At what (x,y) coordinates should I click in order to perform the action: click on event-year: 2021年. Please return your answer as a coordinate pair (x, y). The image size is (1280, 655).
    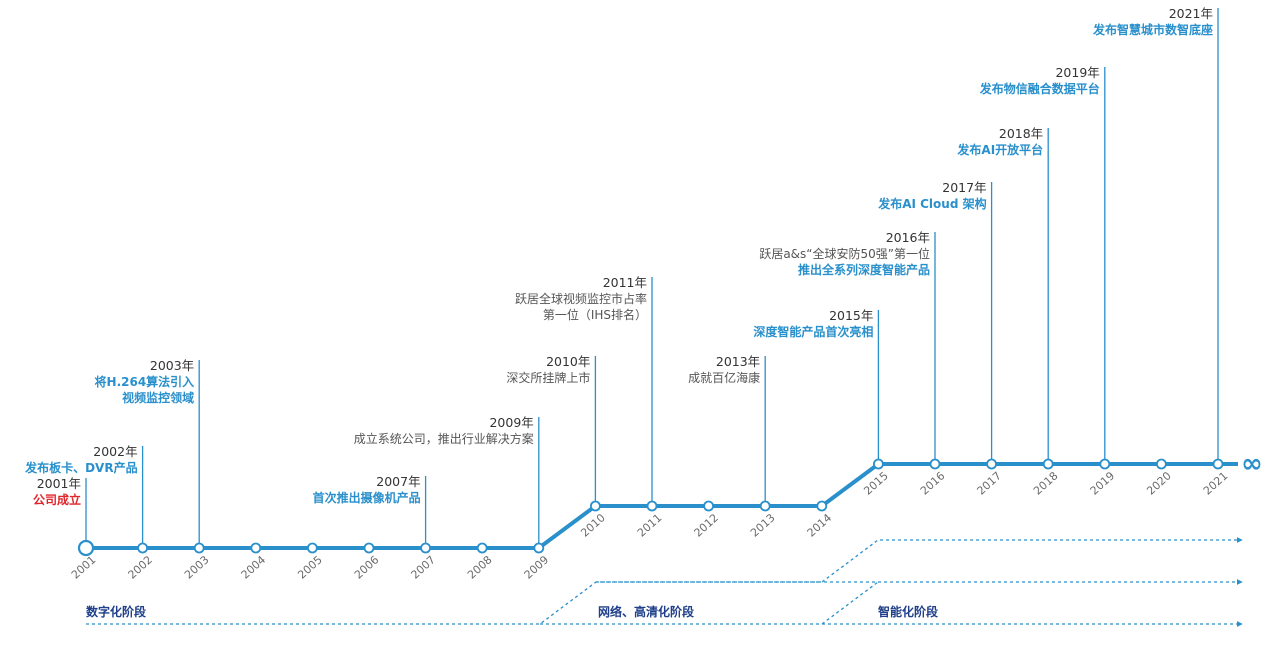
    Looking at the image, I should click on (1191, 13).